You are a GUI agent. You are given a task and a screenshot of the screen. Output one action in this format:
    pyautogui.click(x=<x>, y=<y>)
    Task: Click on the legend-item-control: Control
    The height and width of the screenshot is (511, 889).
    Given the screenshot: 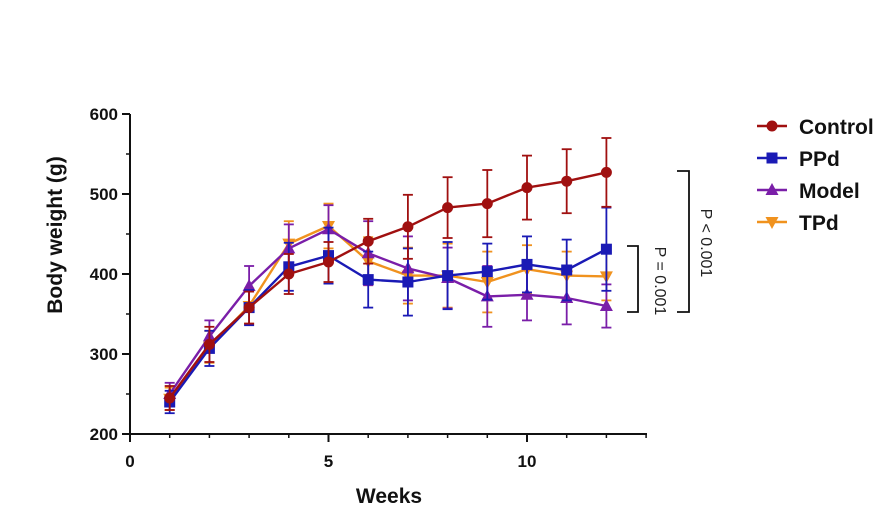 What is the action you would take?
    pyautogui.click(x=815, y=127)
    